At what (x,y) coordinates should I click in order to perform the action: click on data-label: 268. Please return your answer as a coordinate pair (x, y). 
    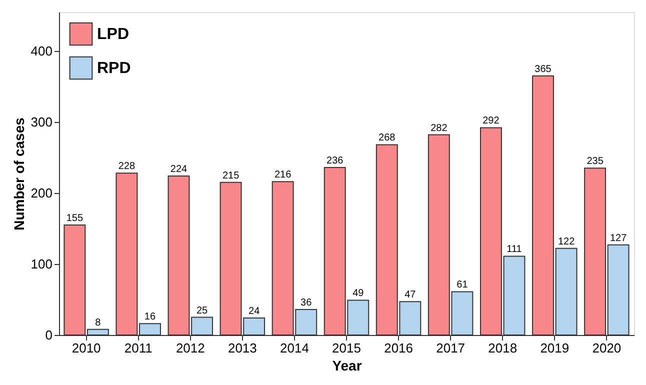
    Looking at the image, I should click on (387, 138).